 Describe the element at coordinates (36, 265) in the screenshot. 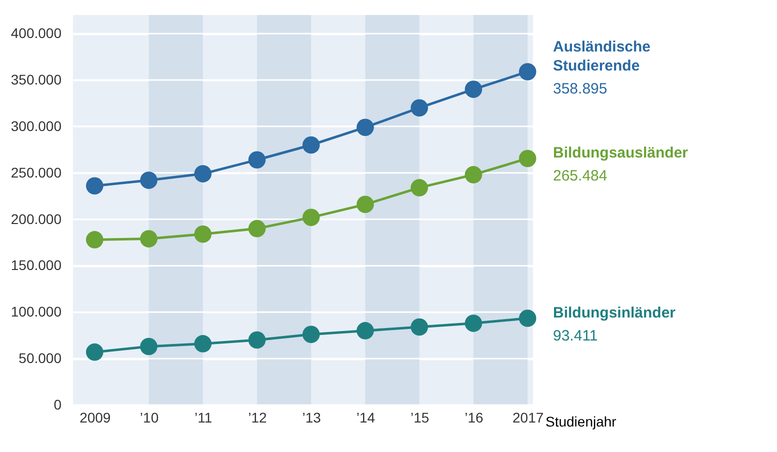

I see `y-tick-label: 150.000` at that location.